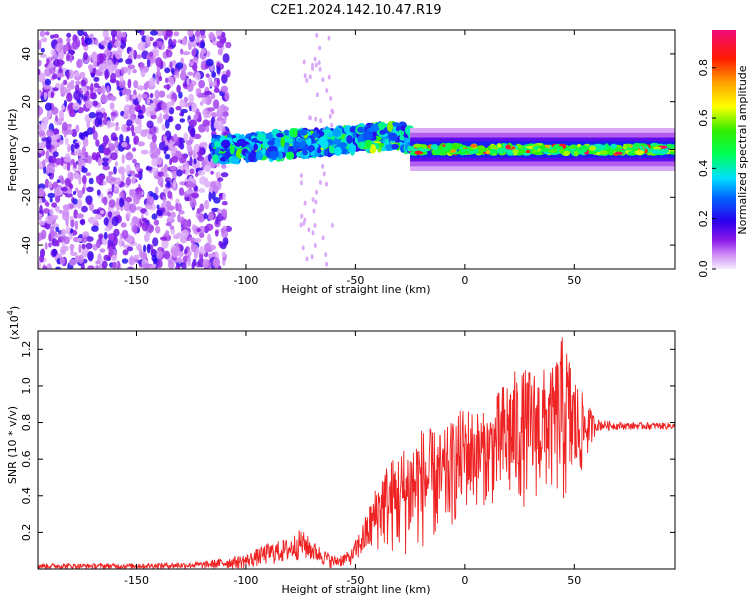 This screenshot has width=750, height=604. Describe the element at coordinates (26, 245) in the screenshot. I see `spectrogram-ytick-label: -40` at that location.